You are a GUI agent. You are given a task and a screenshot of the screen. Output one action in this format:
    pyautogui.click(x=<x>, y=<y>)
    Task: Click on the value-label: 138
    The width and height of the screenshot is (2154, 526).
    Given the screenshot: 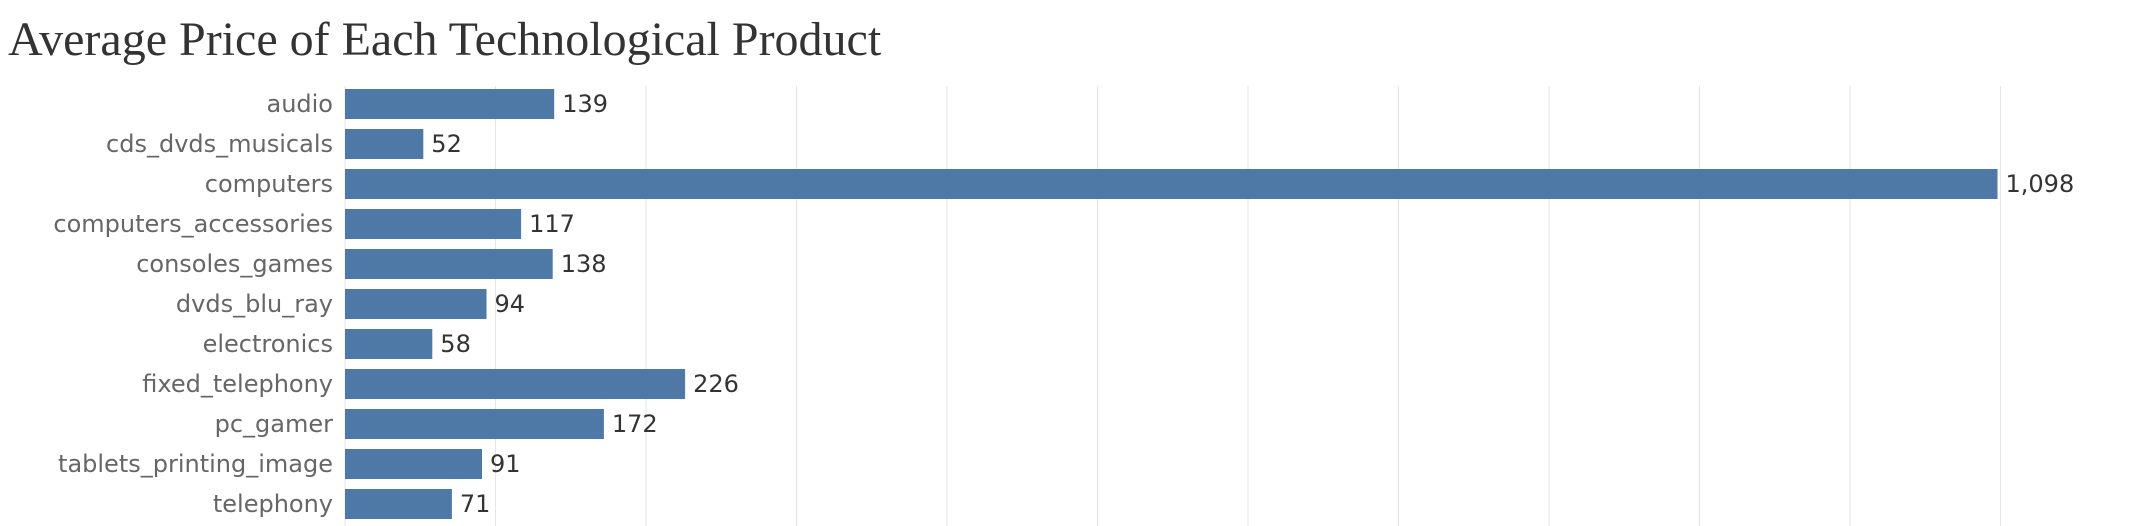 What is the action you would take?
    pyautogui.click(x=584, y=264)
    